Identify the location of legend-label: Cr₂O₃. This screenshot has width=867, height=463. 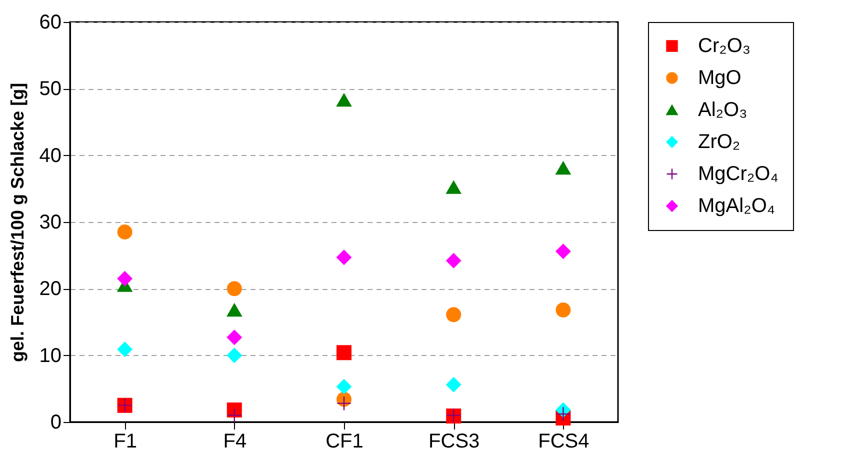
(724, 46).